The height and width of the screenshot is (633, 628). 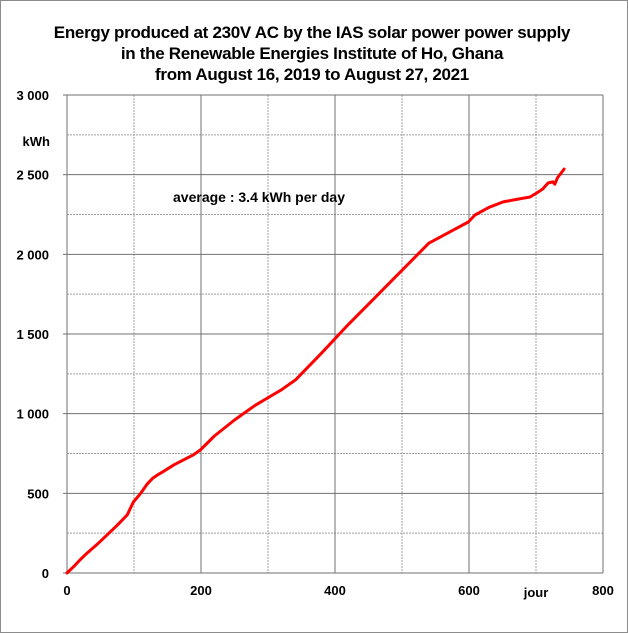 What do you see at coordinates (32, 254) in the screenshot?
I see `y-tick-label: 2 000` at bounding box center [32, 254].